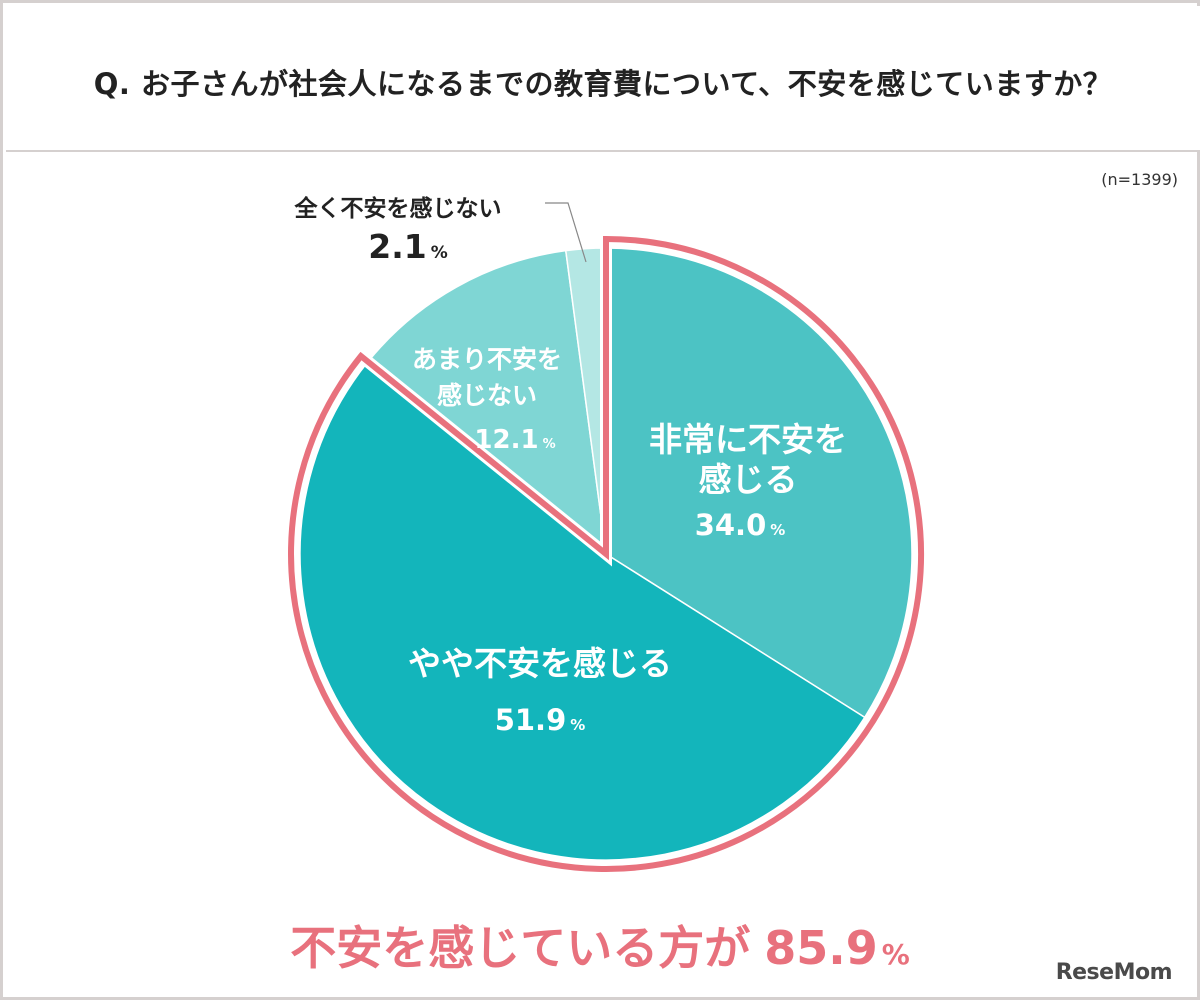 The image size is (1200, 1000). Describe the element at coordinates (895, 954) in the screenshot. I see `summary-unit: %` at that location.